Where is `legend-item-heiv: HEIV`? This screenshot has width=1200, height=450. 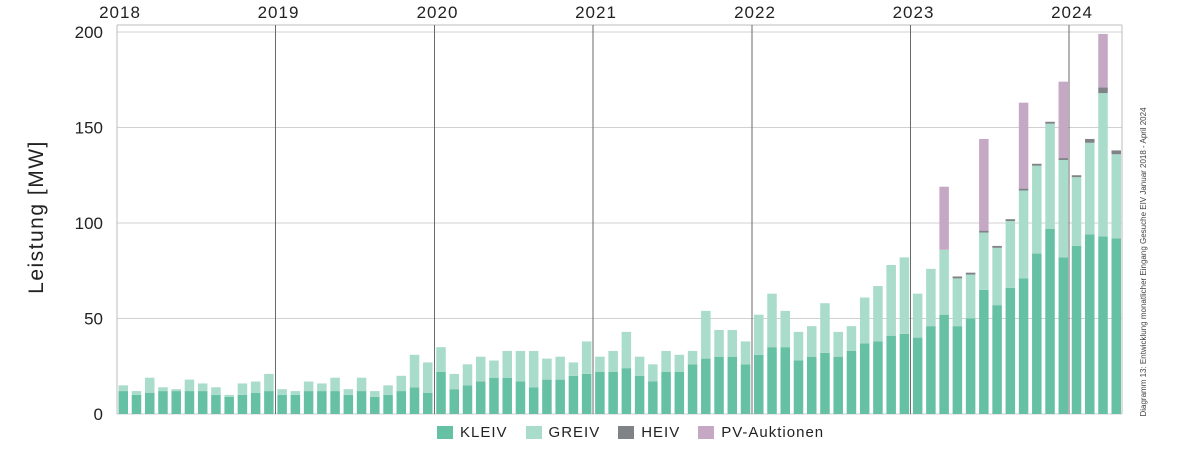
legend-item-heiv: HEIV is located at coordinates (649, 432).